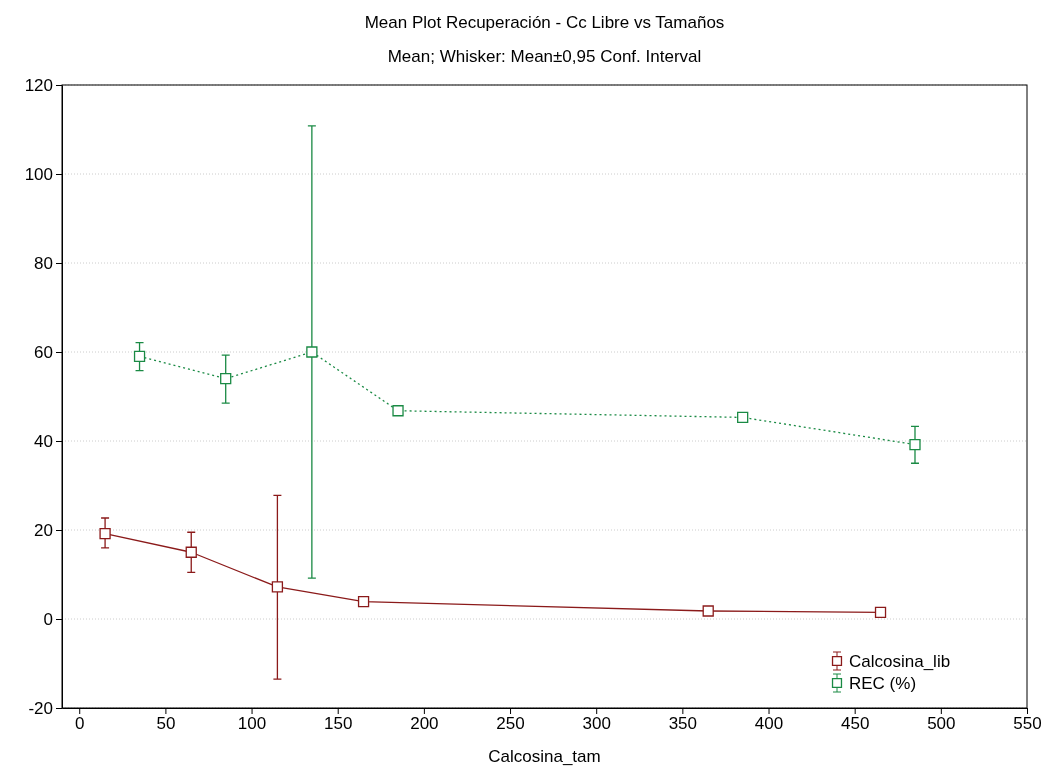  I want to click on y-tick-label: 40, so click(43, 441).